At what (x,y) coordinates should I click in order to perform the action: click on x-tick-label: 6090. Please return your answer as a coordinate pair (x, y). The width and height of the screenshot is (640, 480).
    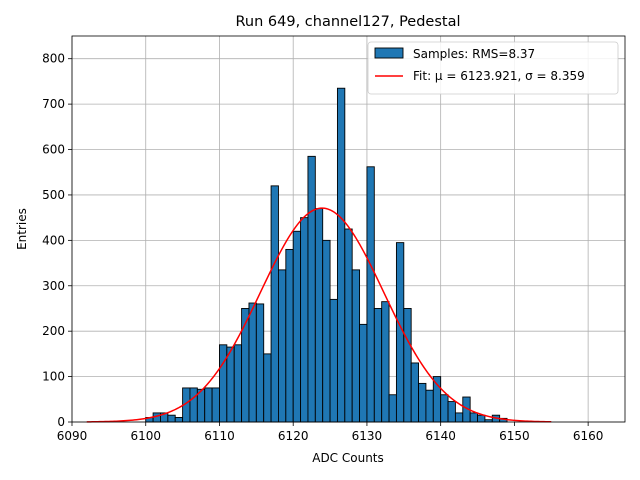
    Looking at the image, I should click on (72, 436).